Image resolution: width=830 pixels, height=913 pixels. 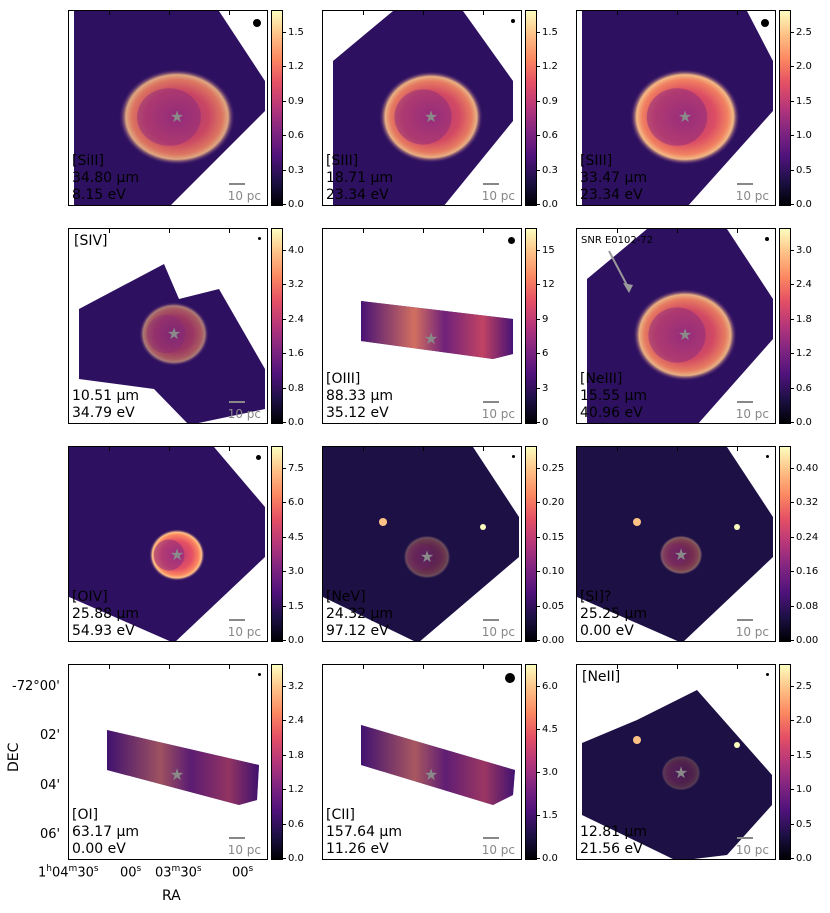 I want to click on ra-tick-label: 1h04m30s, so click(x=68, y=872).